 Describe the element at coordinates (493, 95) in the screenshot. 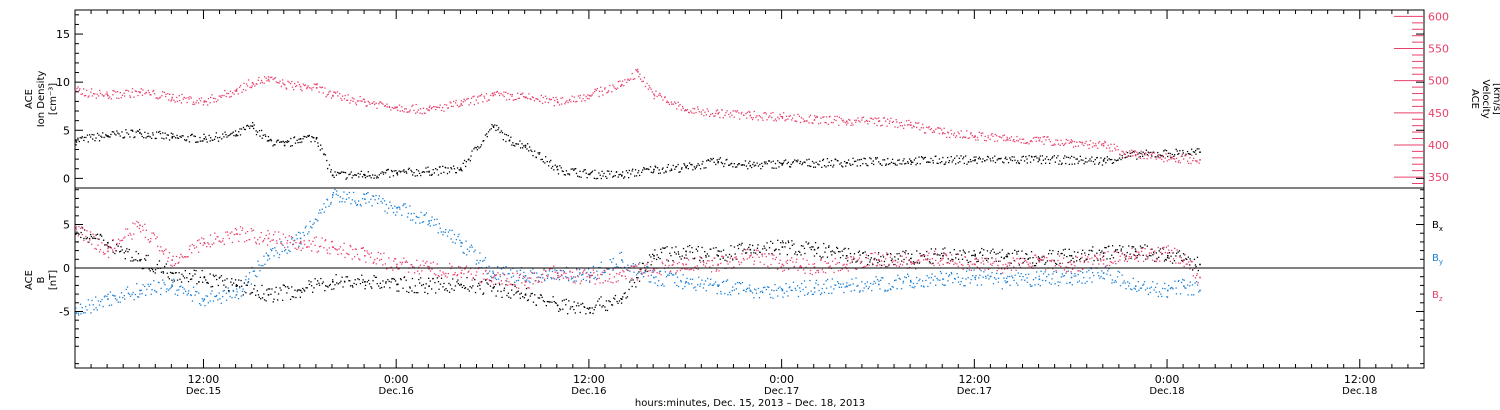

I see `velocity-data-point` at that location.